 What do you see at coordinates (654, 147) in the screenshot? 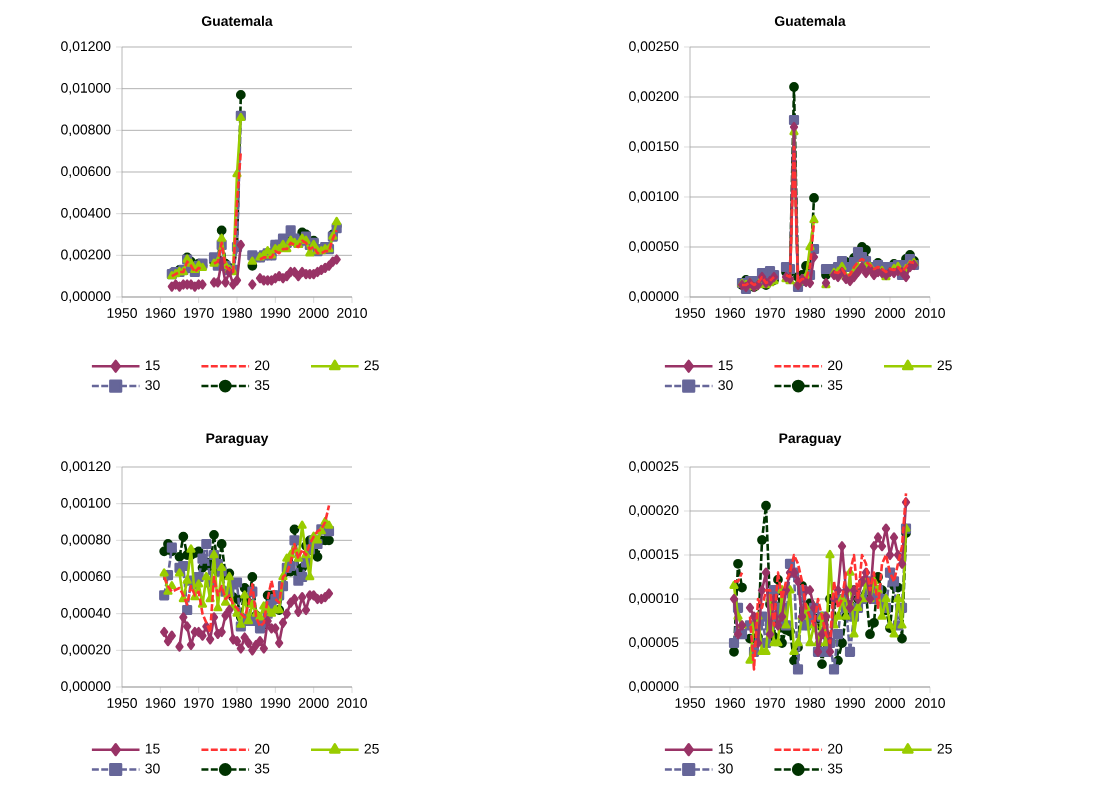
I see `y-tick-label: 0,00150` at bounding box center [654, 147].